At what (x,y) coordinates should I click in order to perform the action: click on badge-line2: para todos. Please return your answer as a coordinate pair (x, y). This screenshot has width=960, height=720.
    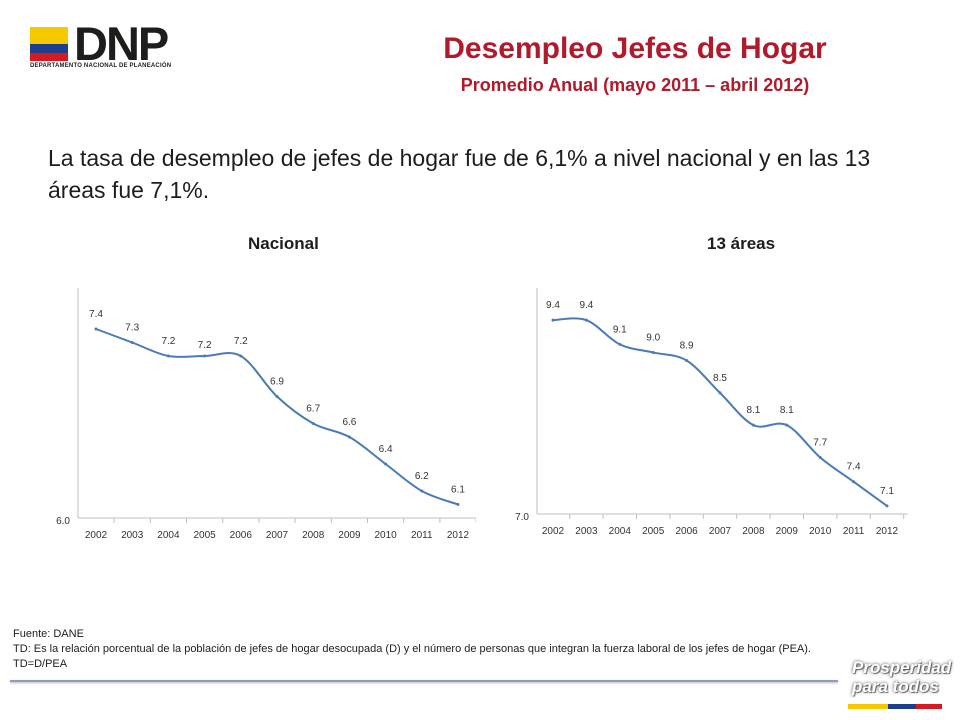
    Looking at the image, I should click on (895, 686).